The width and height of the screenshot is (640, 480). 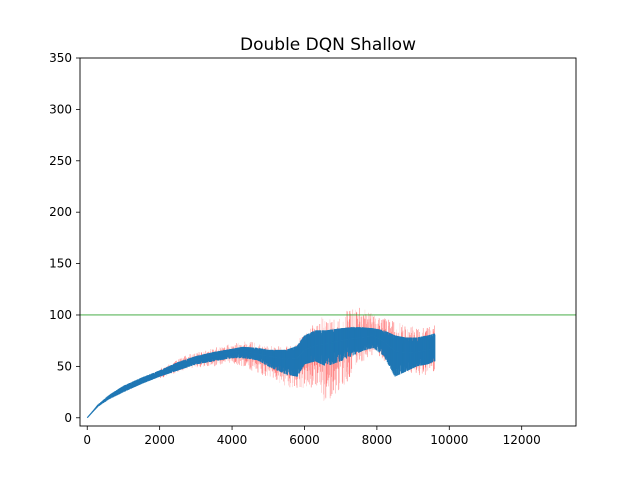 What do you see at coordinates (159, 440) in the screenshot?
I see `x-tick-label: 2000` at bounding box center [159, 440].